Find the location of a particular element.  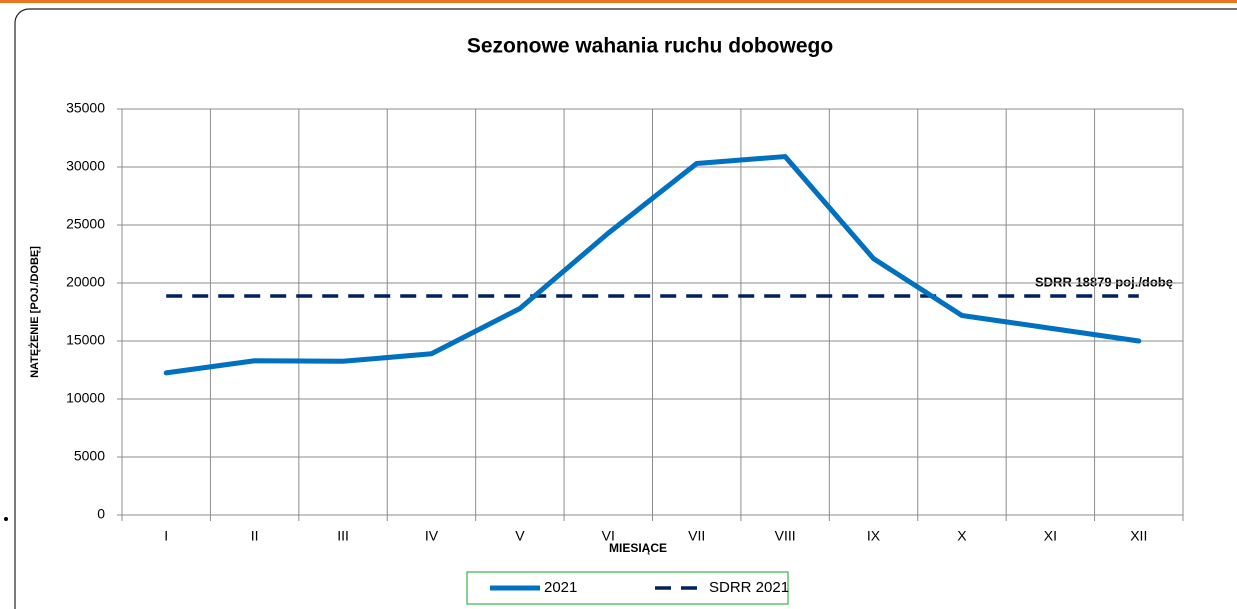

y-tick-label: 10000 is located at coordinates (85, 398).